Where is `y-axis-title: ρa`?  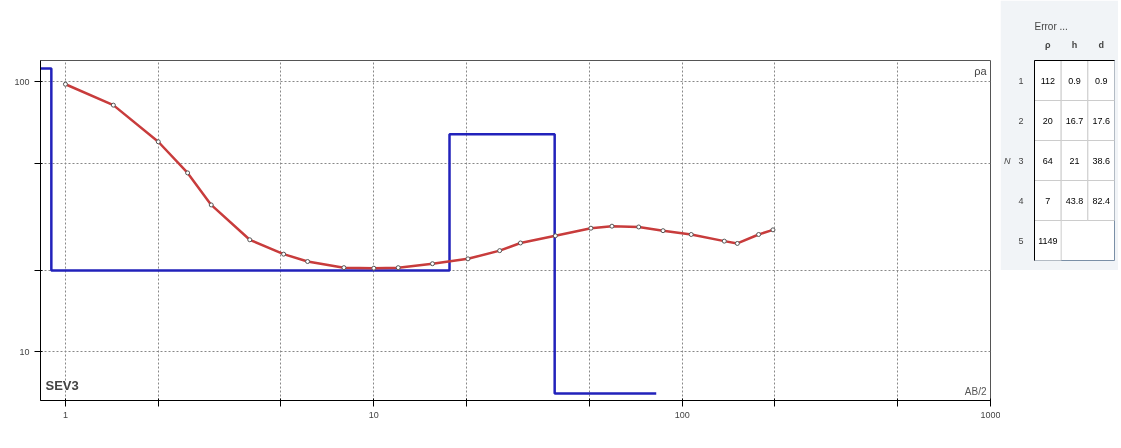
y-axis-title: ρa is located at coordinates (981, 70).